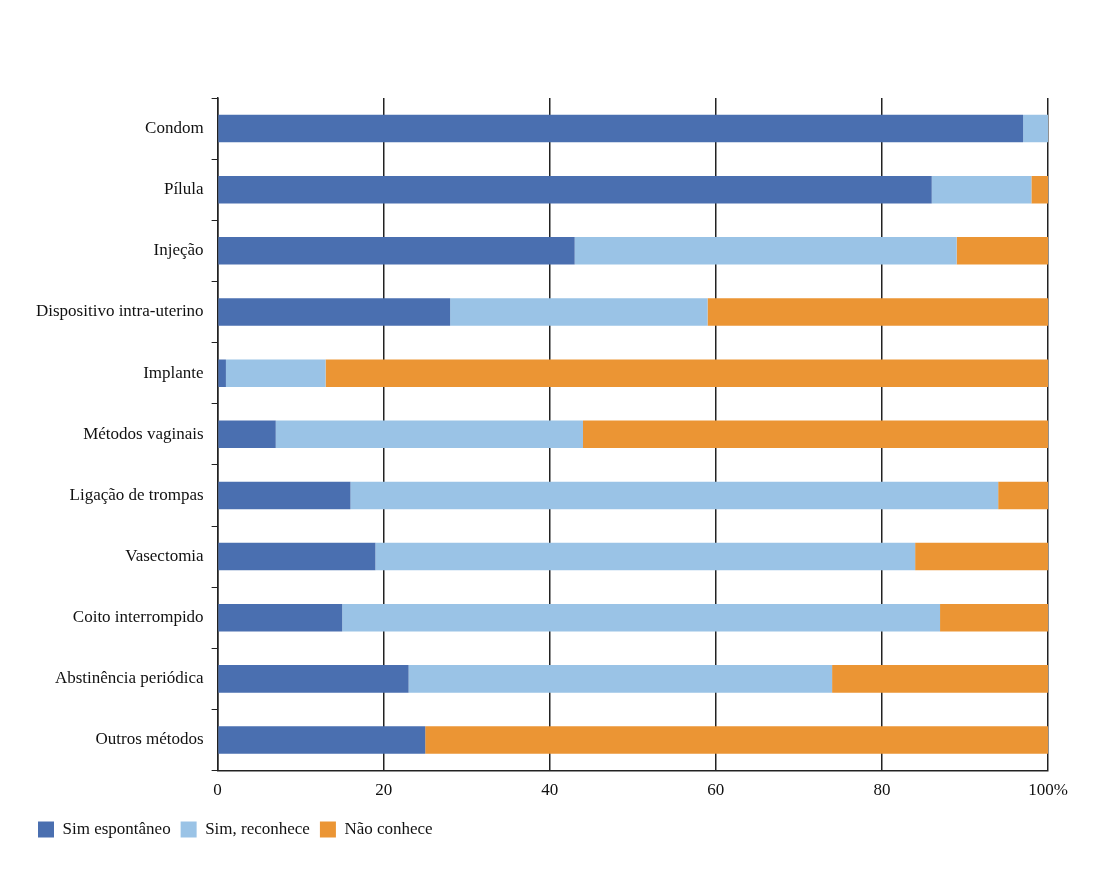 The width and height of the screenshot is (1118, 871). I want to click on x-tick-label: 100%, so click(1048, 790).